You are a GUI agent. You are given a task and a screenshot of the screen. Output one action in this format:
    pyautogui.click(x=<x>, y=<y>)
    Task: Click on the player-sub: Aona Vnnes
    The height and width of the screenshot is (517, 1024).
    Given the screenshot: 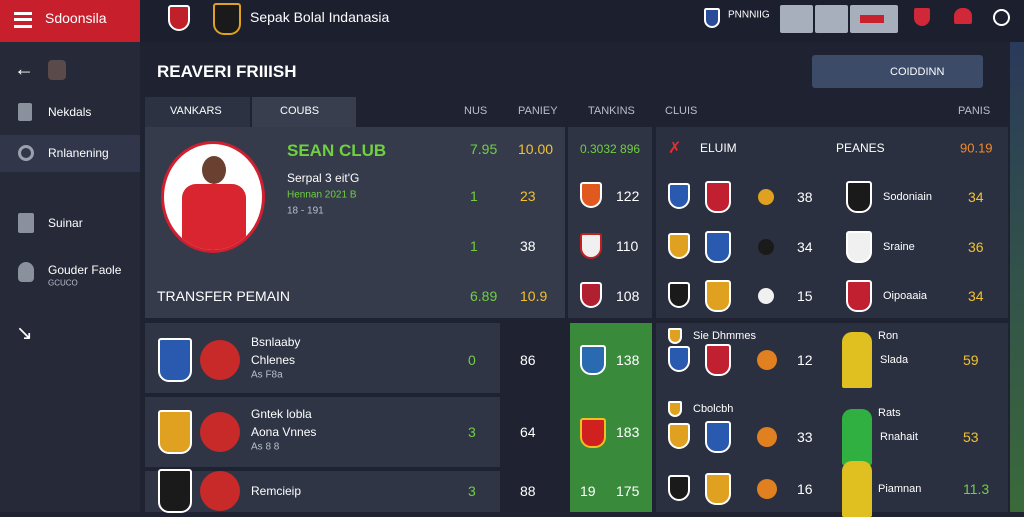 What is the action you would take?
    pyautogui.click(x=284, y=432)
    